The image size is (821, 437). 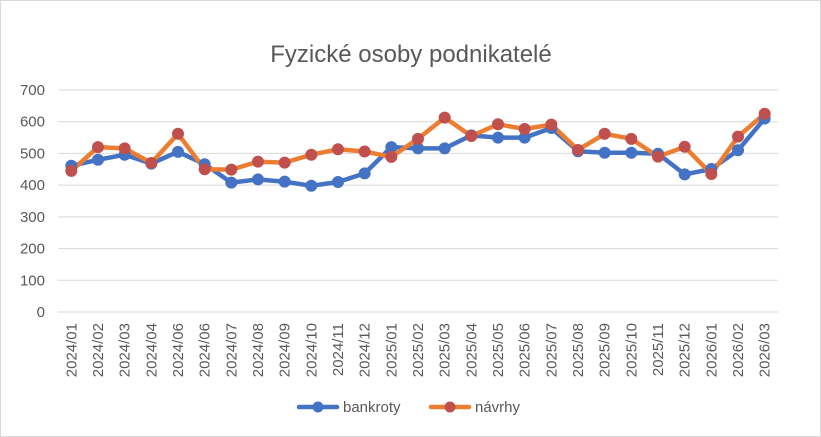 I want to click on y-axis-ticks: 0 100 200 300 400 500 600 700, so click(x=32, y=201).